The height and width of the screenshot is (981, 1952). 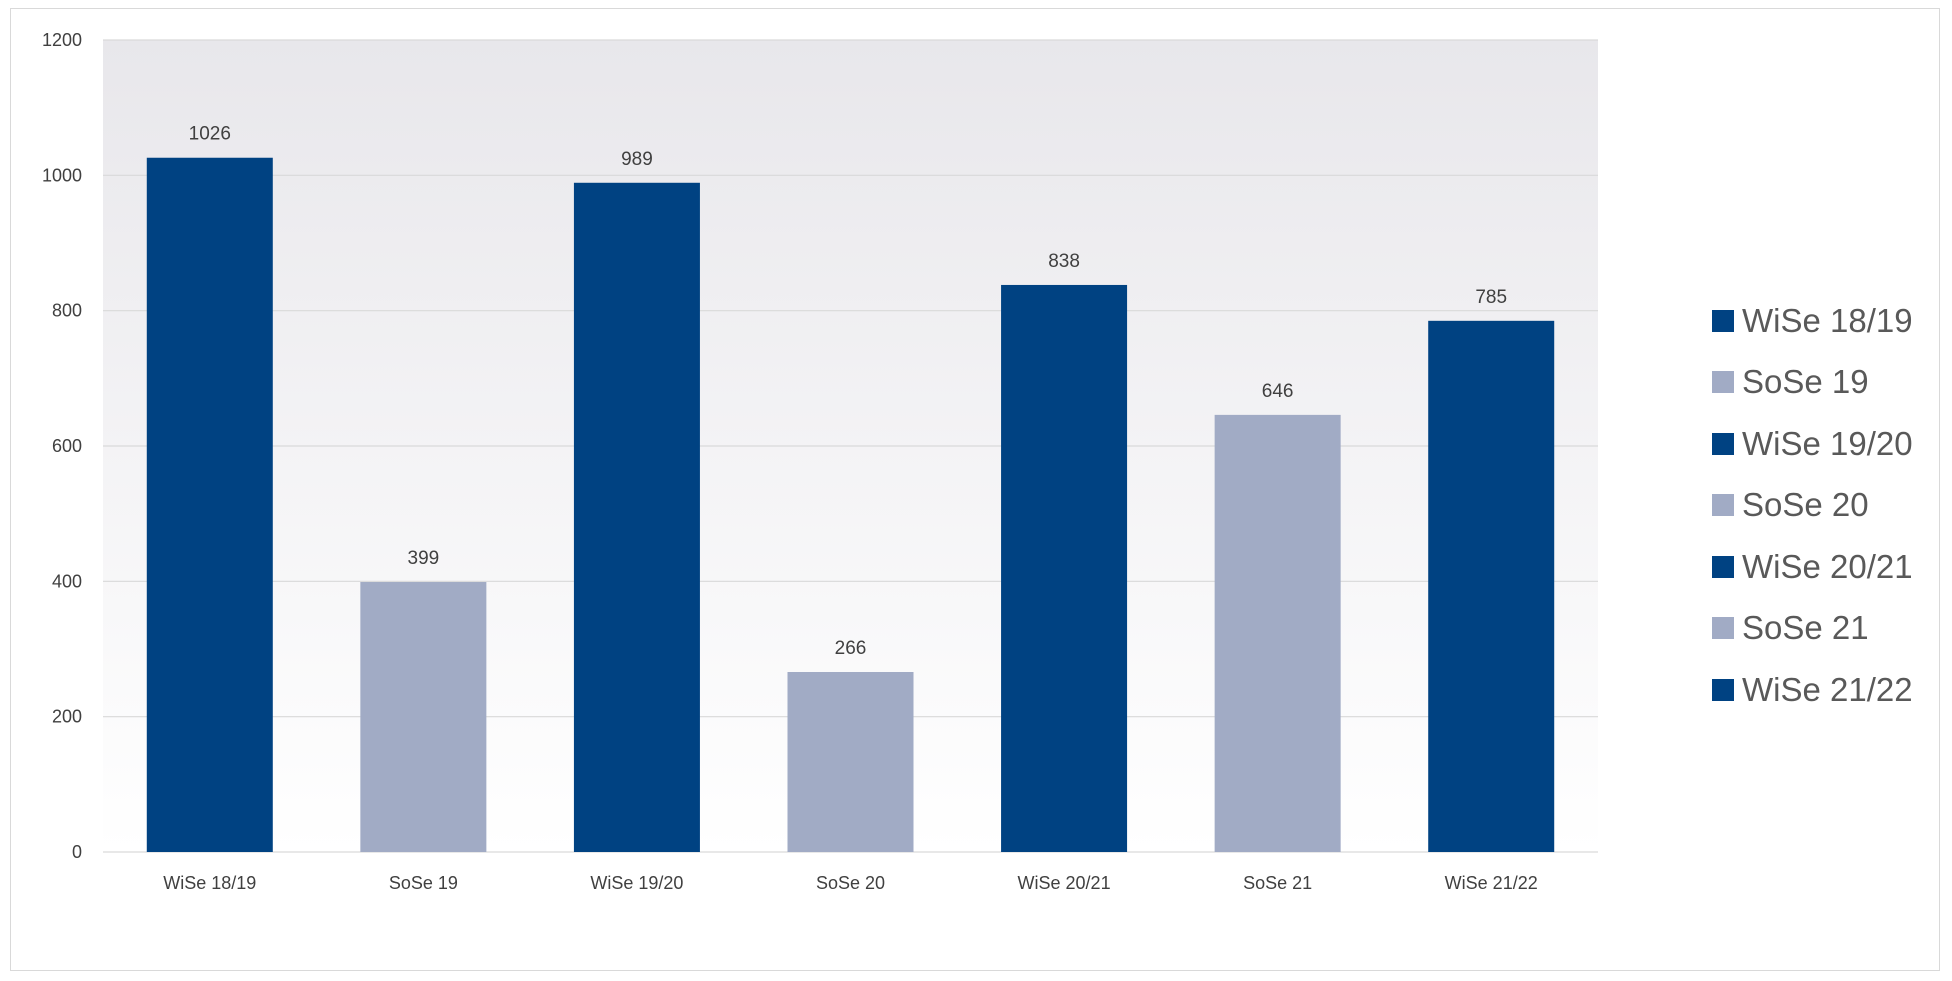 I want to click on x-tick-label: WiSe 20/21, so click(x=1064, y=883).